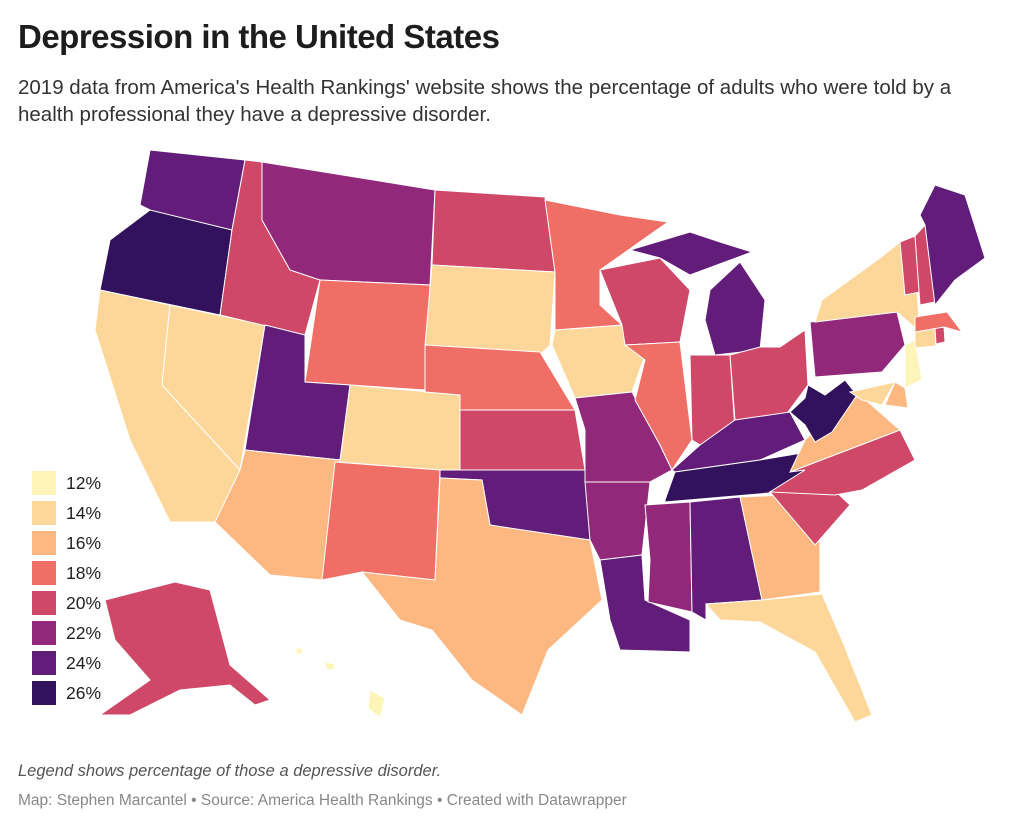 This screenshot has width=1023, height=830. I want to click on state-ny, so click(867, 287).